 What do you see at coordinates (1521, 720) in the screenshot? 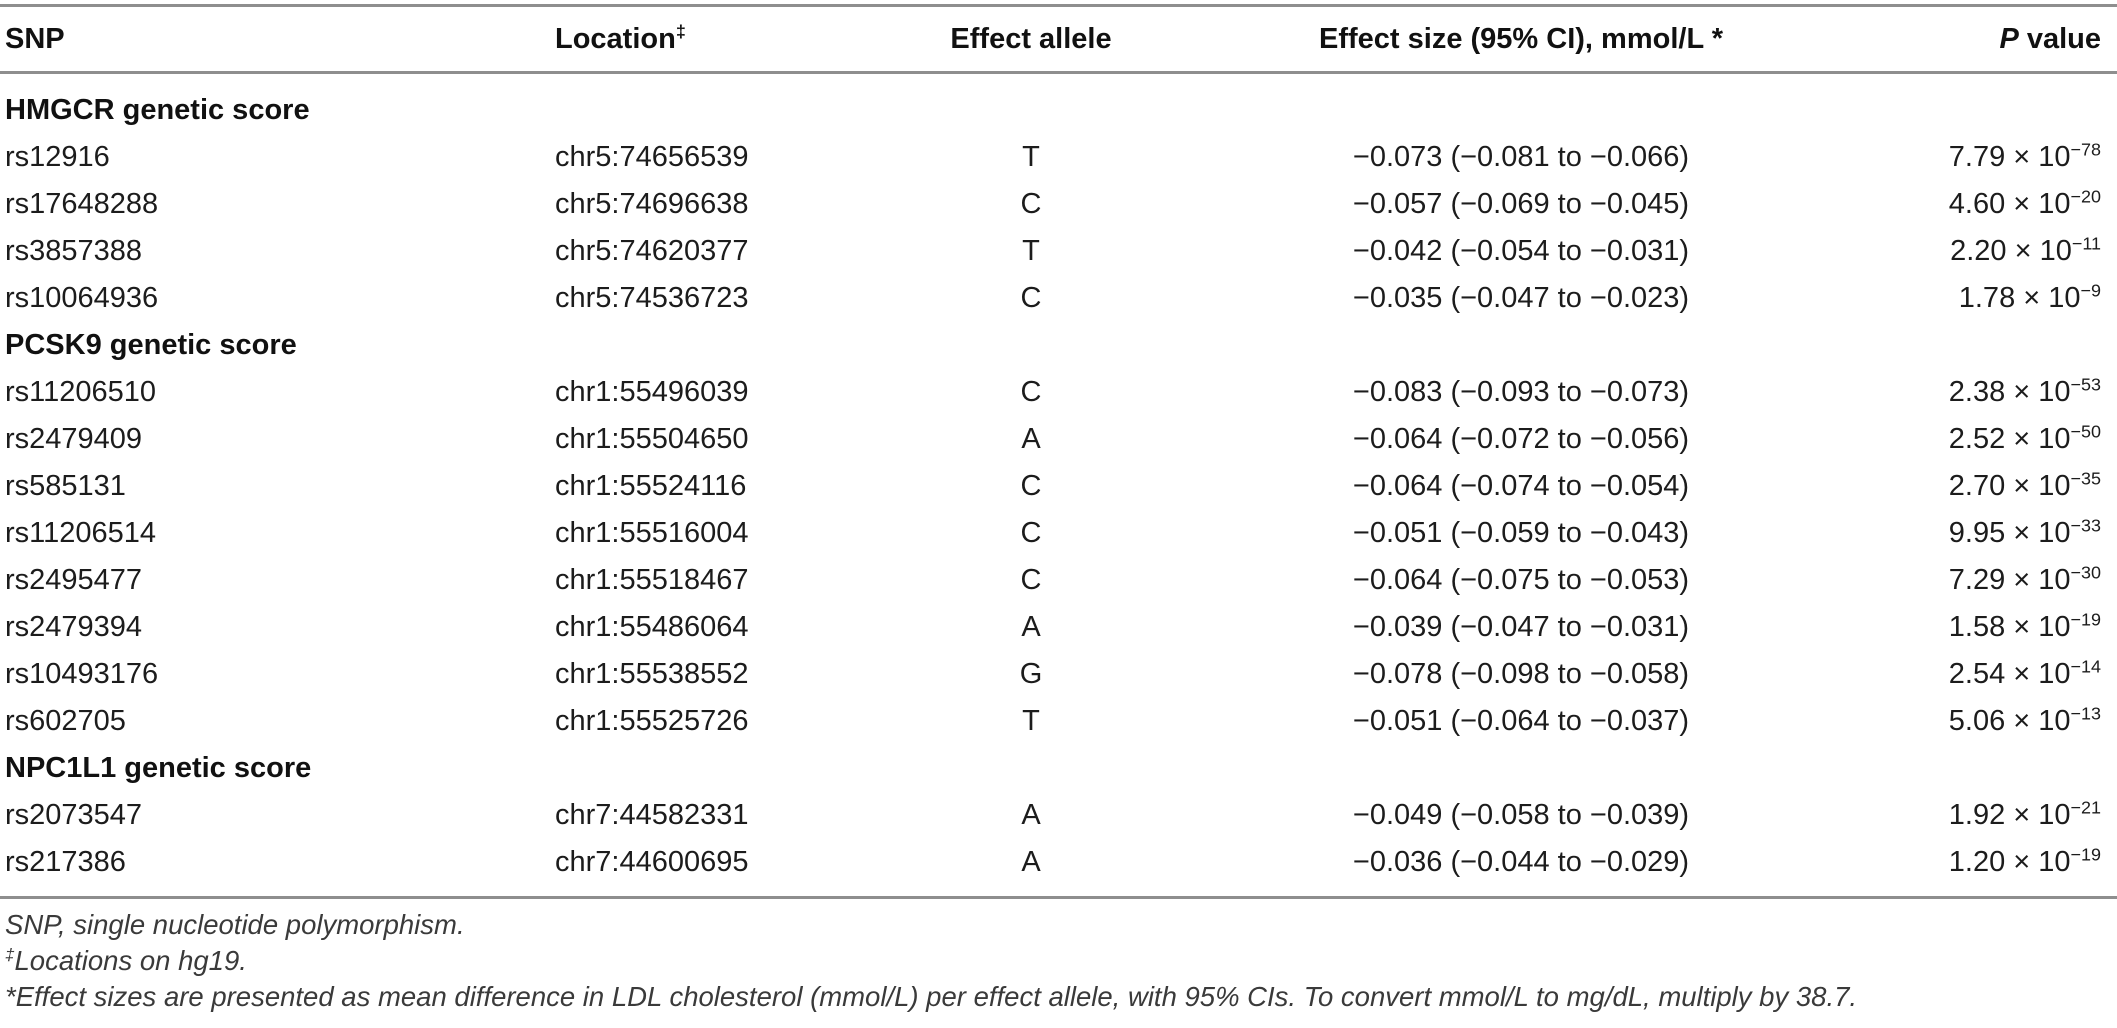
I see `effect-size-cell: −0.051 (−0.064 to −0.037)` at bounding box center [1521, 720].